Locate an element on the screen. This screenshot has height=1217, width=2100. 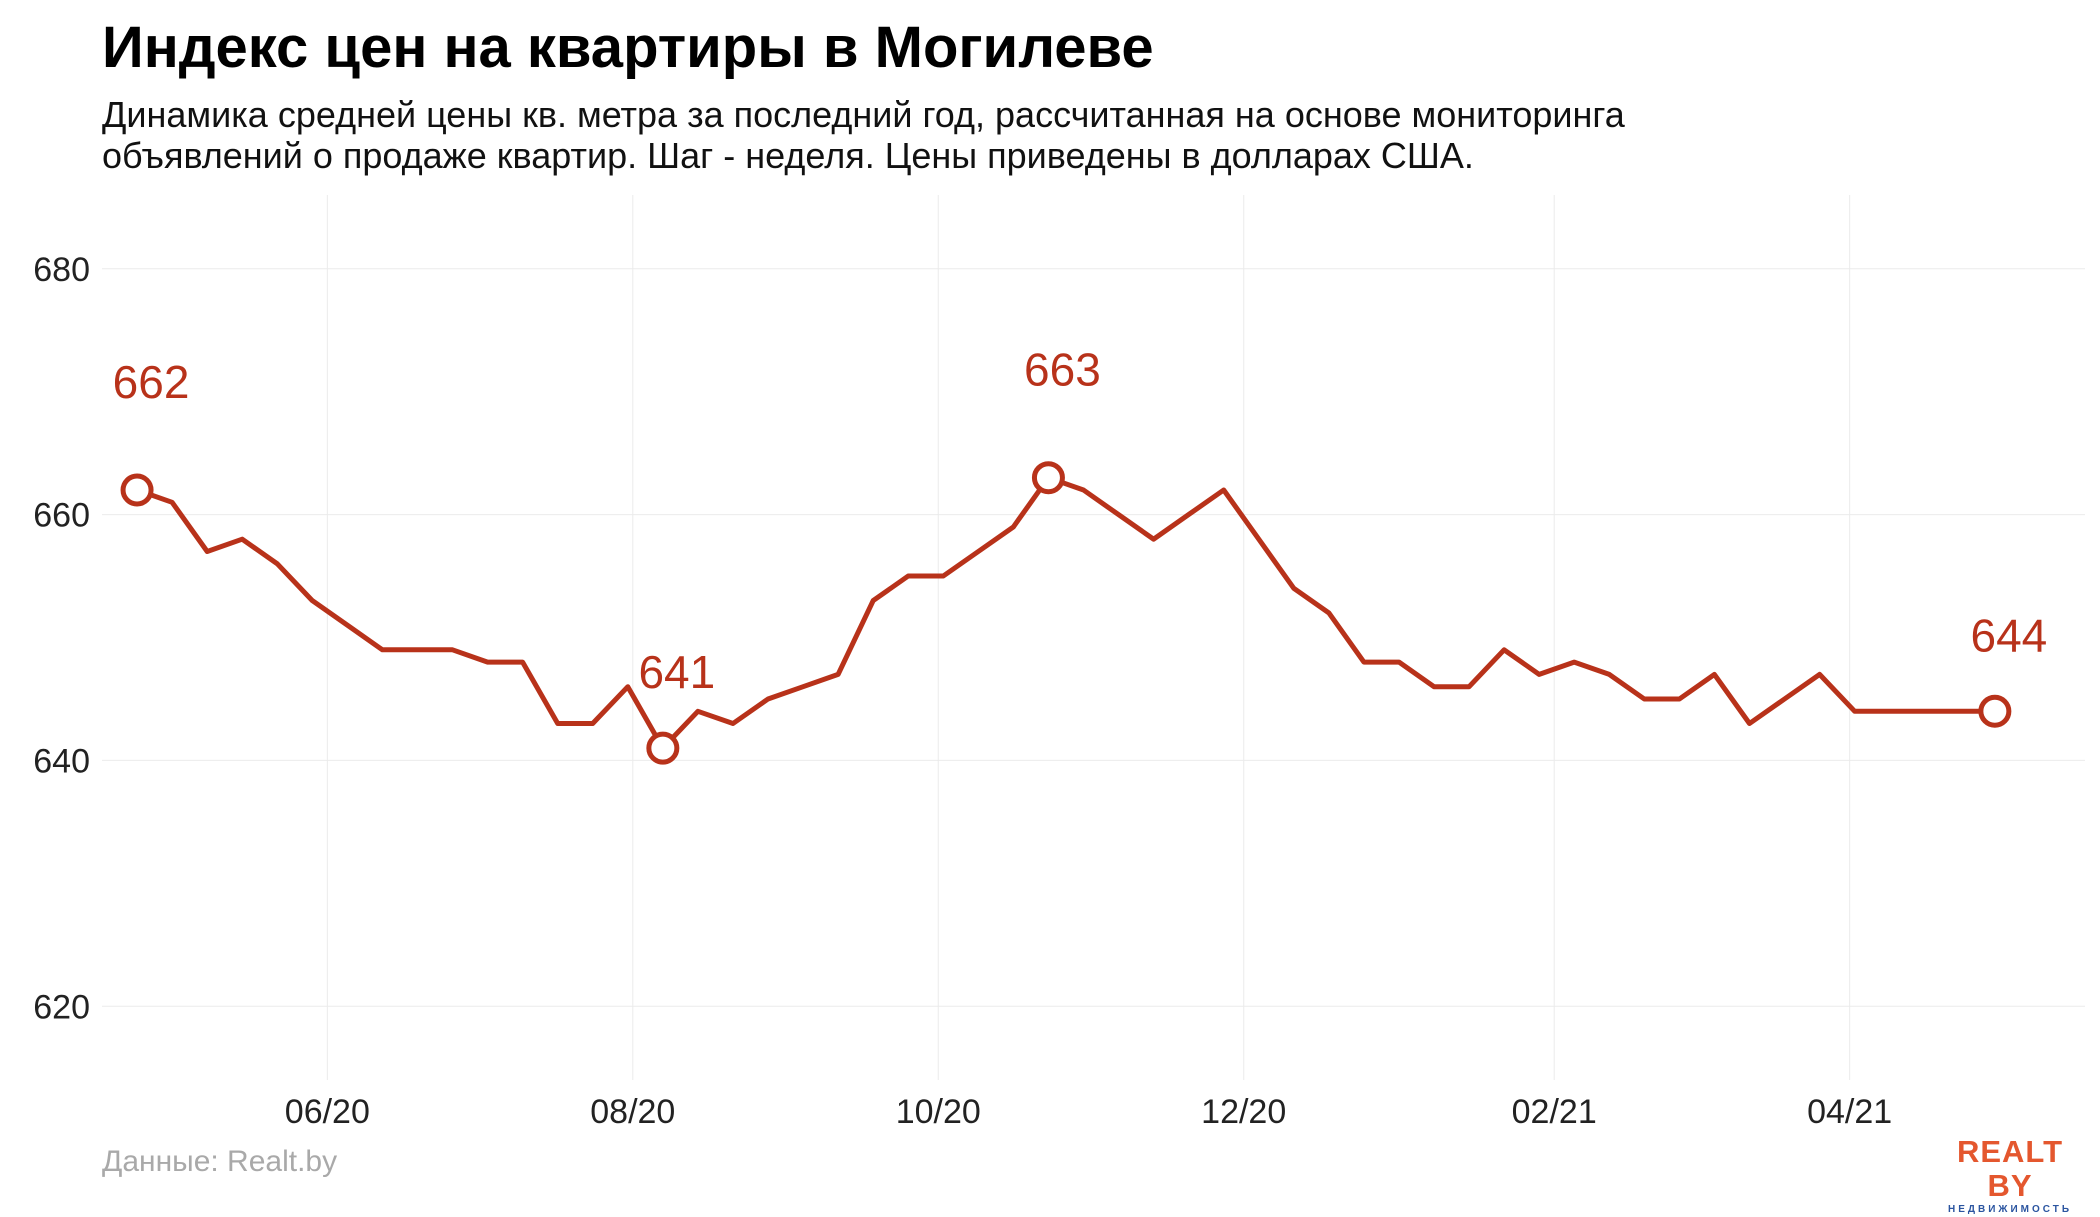
data-label: 644 is located at coordinates (2008, 635).